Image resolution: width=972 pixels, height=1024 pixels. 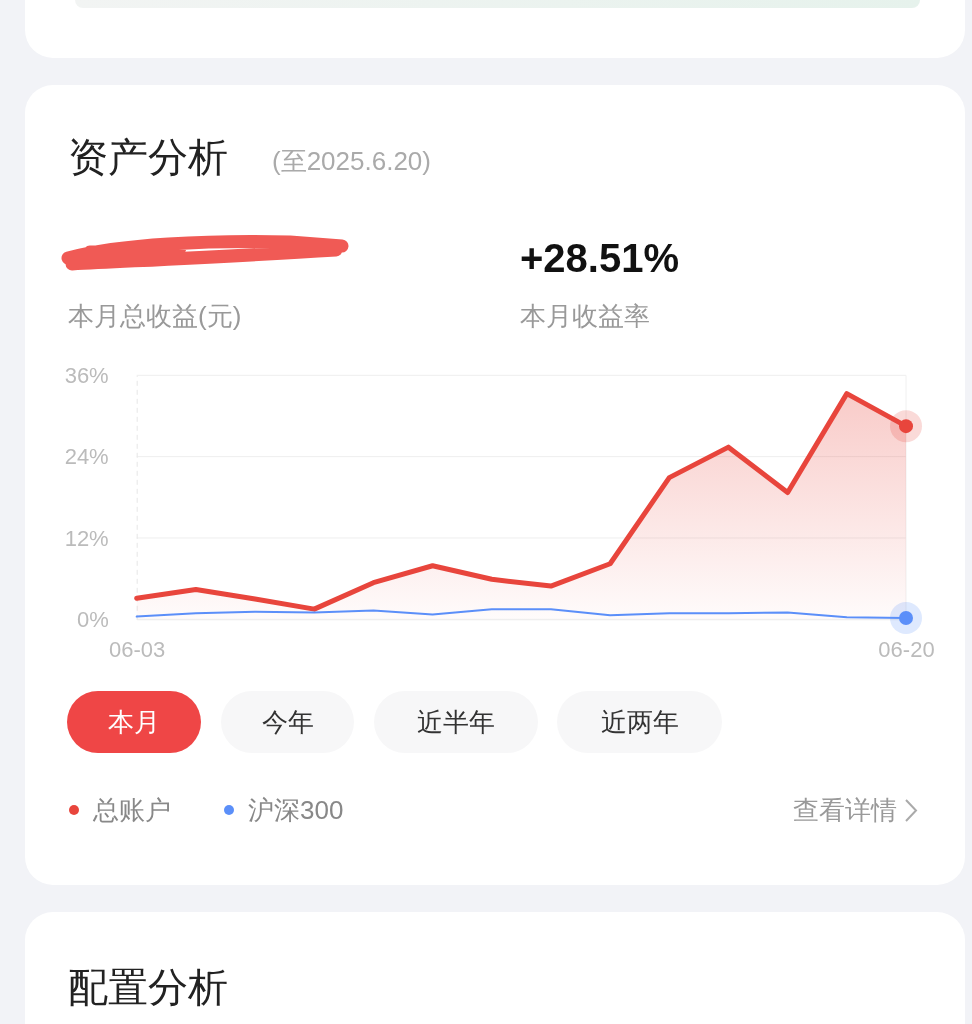 What do you see at coordinates (351, 161) in the screenshot?
I see `chart-subtitle: (至2025.6.20)` at bounding box center [351, 161].